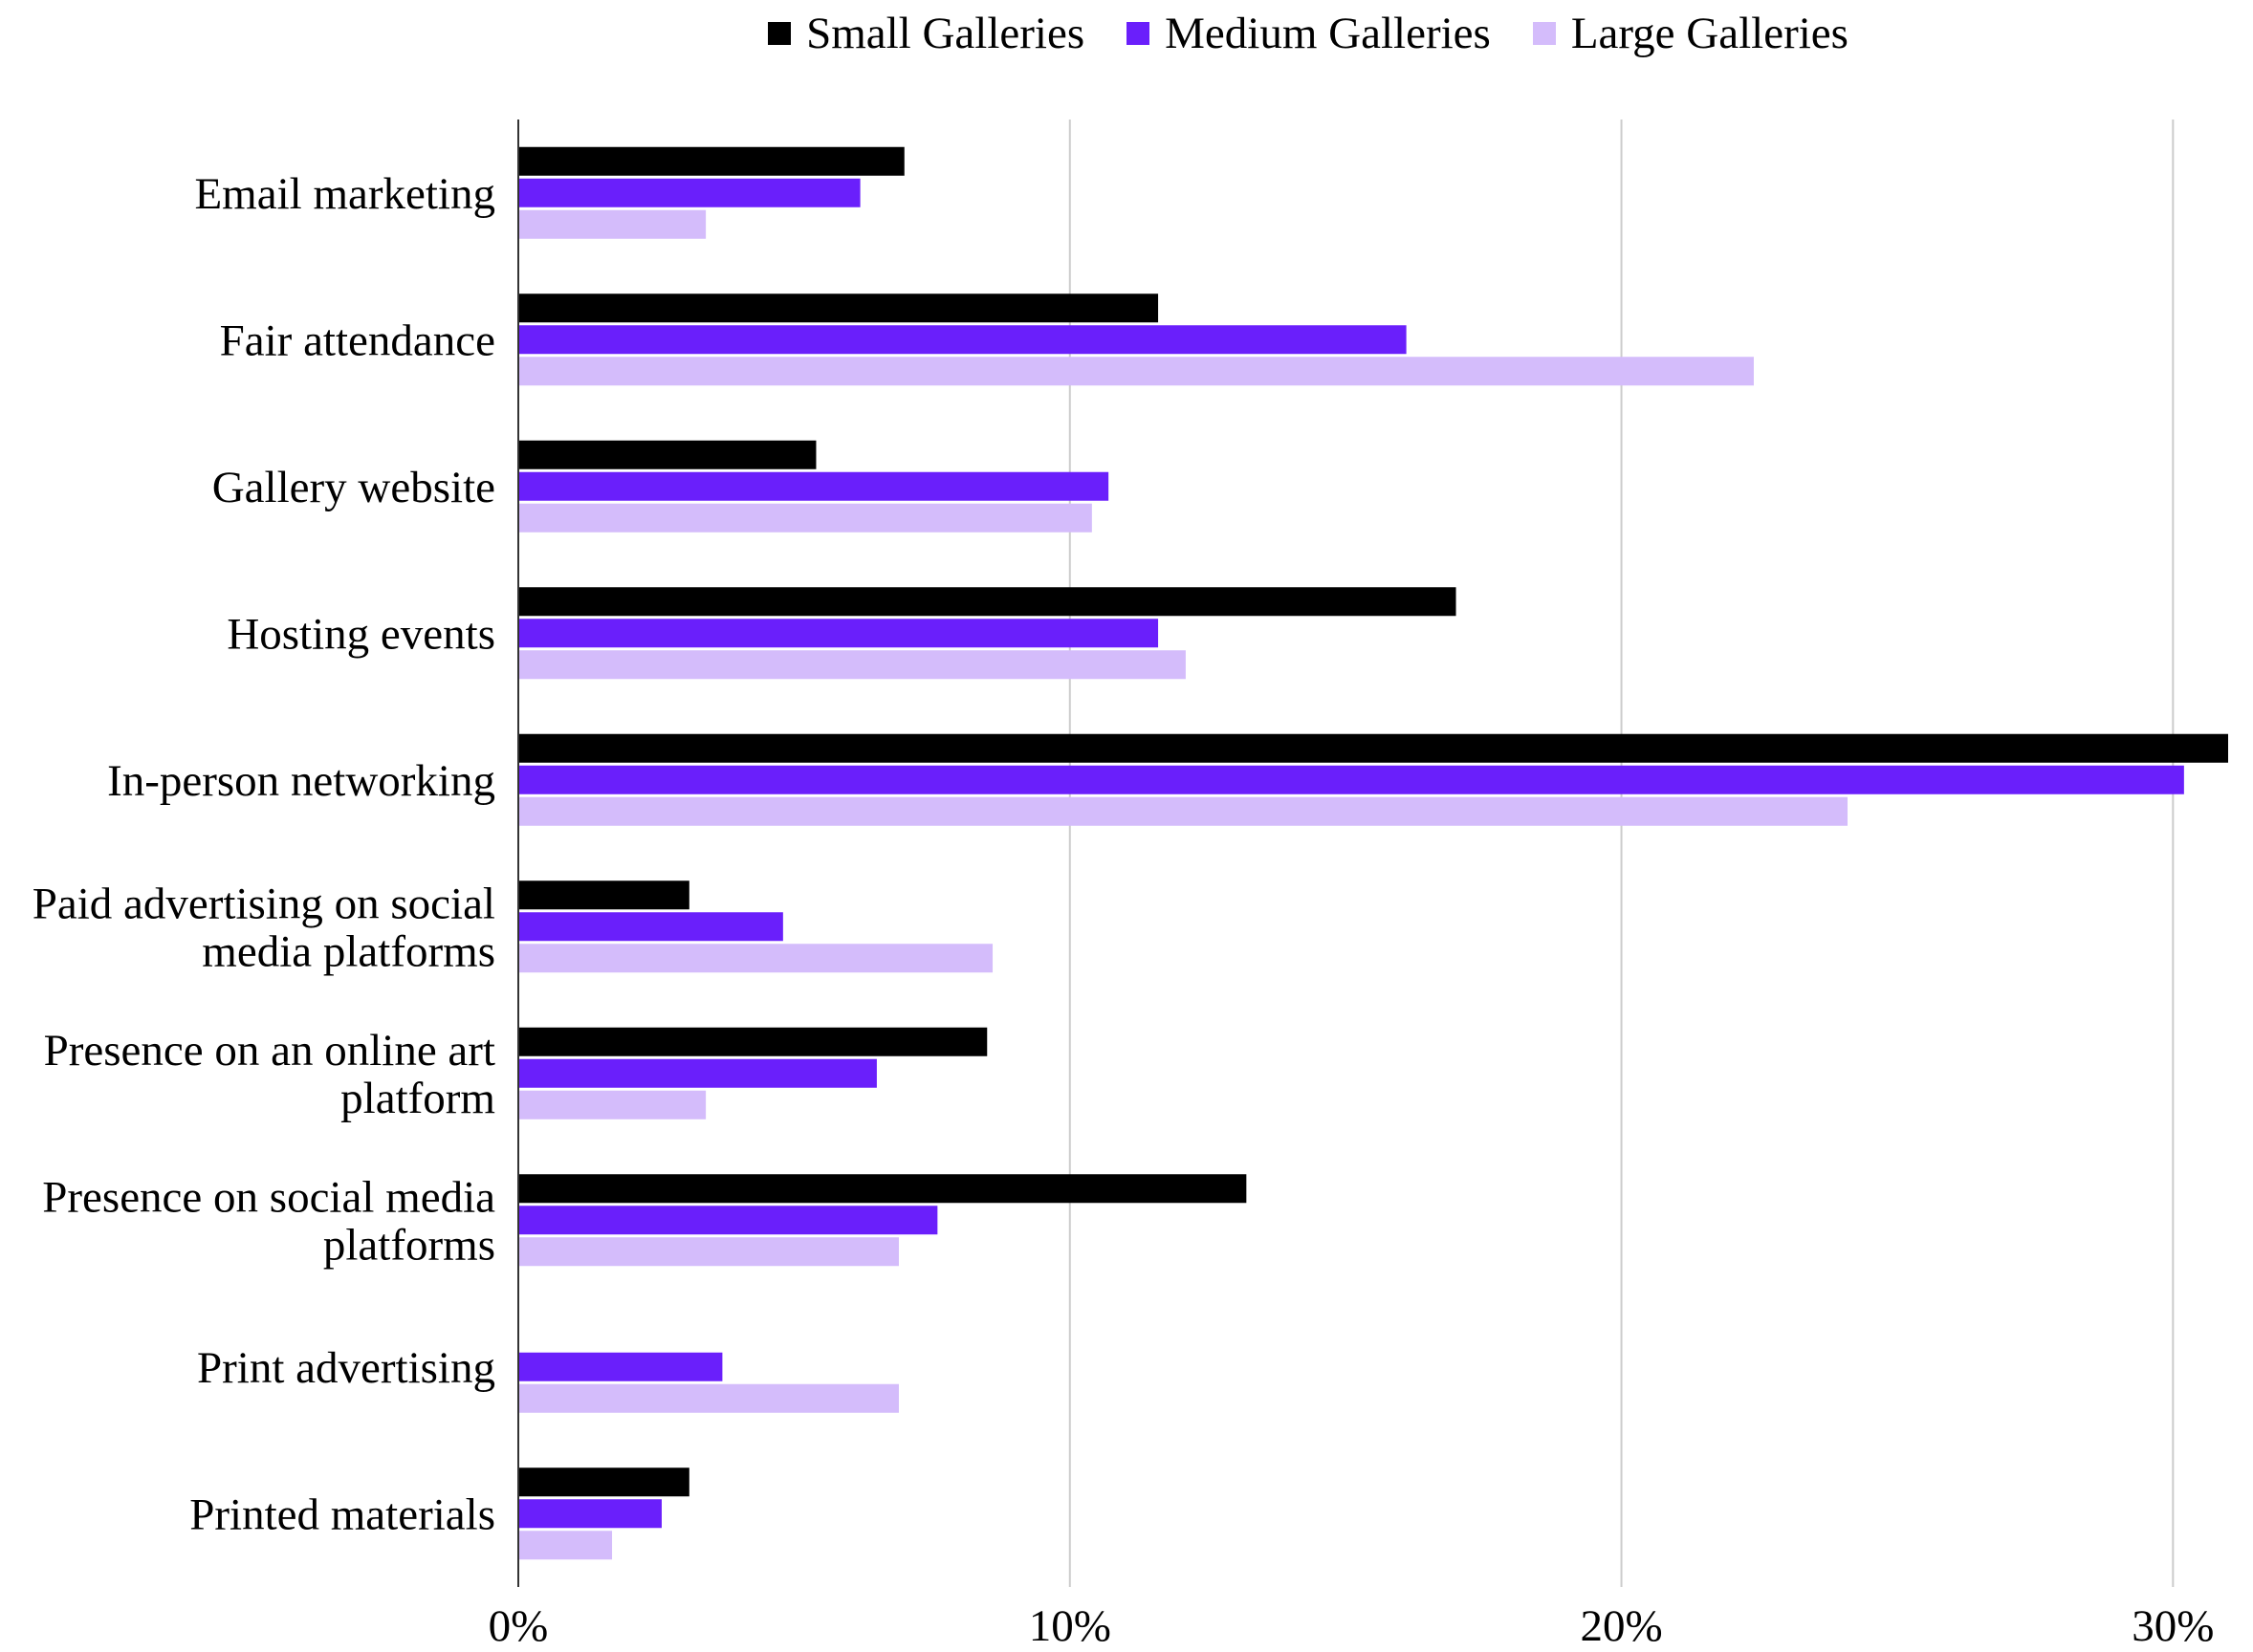 The image size is (2253, 1652). I want to click on x-tick-label: 0%, so click(519, 1626).